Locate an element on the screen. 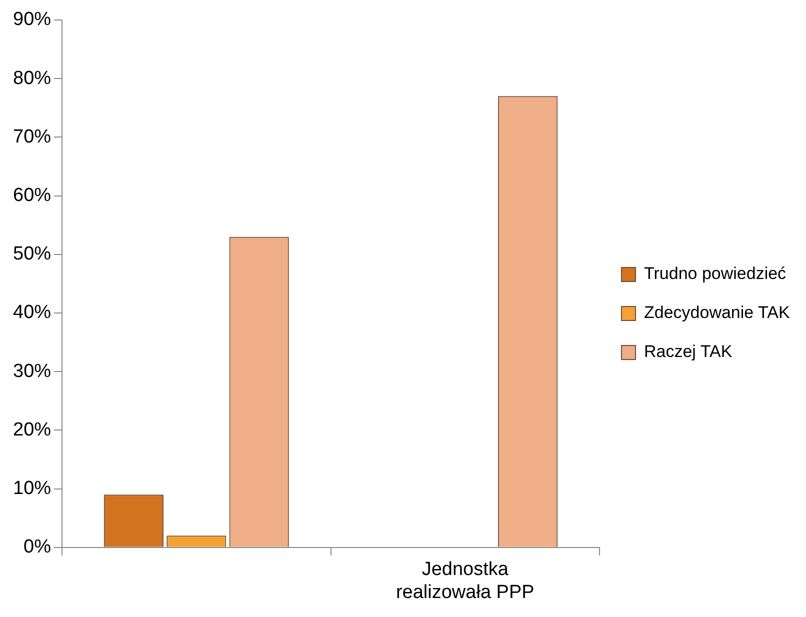 The height and width of the screenshot is (617, 806). y-tick-label: 20% is located at coordinates (32, 429).